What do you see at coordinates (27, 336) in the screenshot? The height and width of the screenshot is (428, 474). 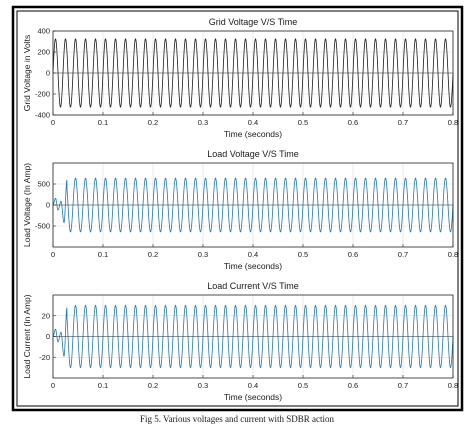 I see `y-axis-label: Load Current (In Amp)` at bounding box center [27, 336].